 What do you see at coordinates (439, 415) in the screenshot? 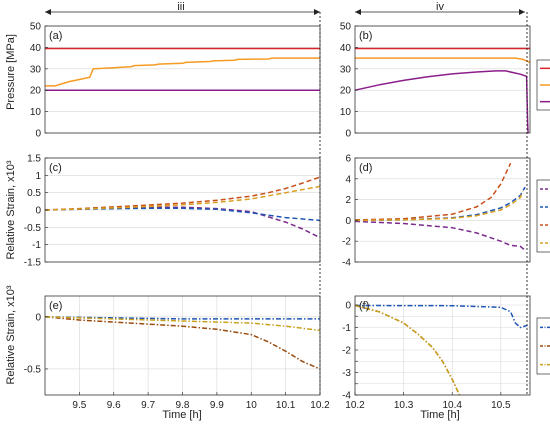
I see `x-axis-label-right: Time [h]` at bounding box center [439, 415].